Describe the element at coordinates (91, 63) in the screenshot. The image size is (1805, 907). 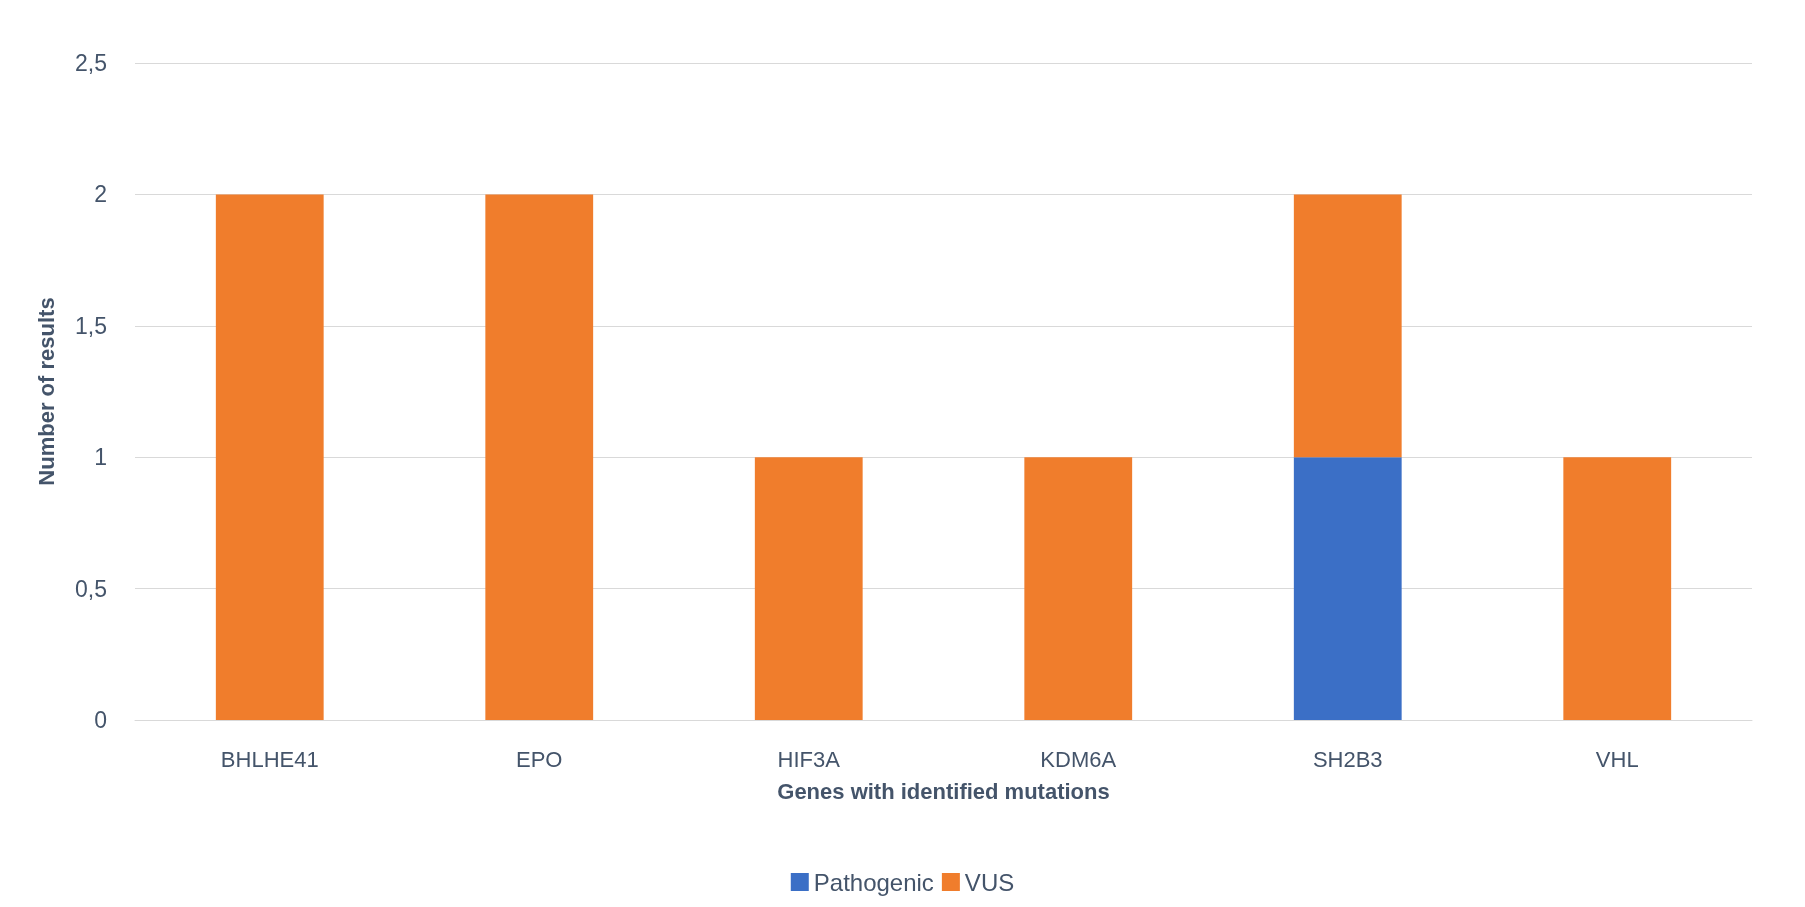
I see `y-tick-label: 2,5` at that location.